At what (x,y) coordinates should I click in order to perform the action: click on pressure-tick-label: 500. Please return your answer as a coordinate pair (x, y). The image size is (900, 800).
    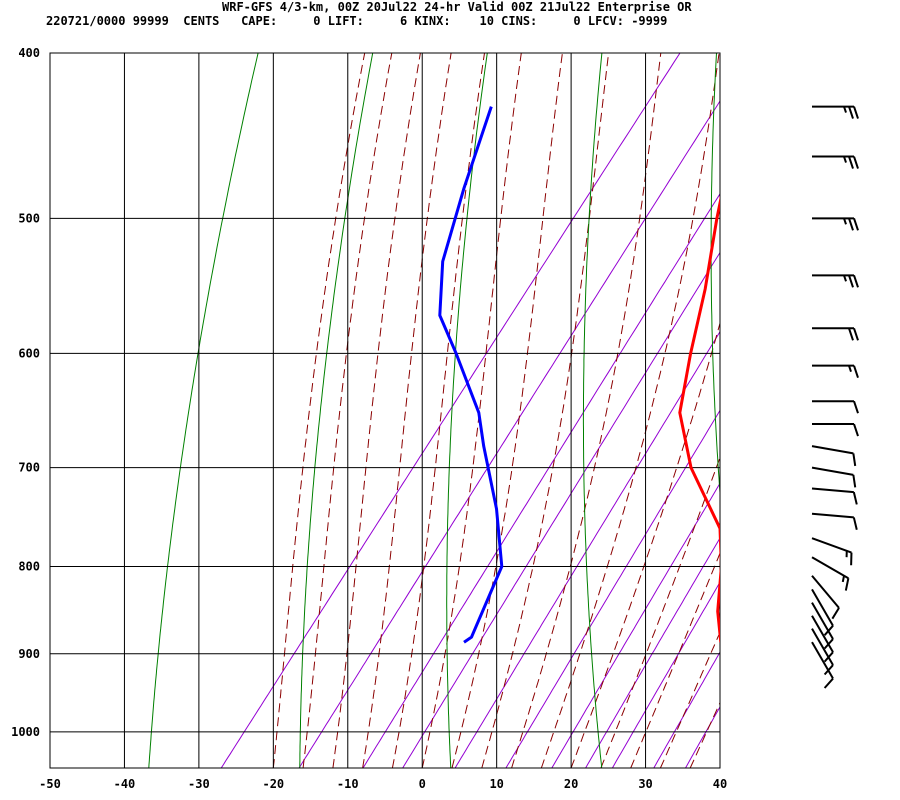
    Looking at the image, I should click on (29, 218).